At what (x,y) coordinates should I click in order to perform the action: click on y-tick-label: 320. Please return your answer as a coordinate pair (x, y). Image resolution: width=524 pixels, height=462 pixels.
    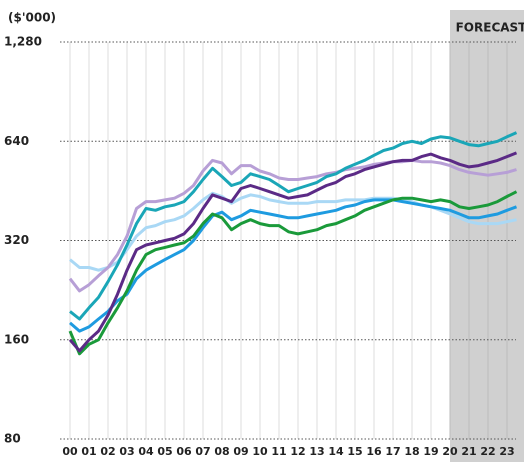
    Looking at the image, I should click on (16, 240).